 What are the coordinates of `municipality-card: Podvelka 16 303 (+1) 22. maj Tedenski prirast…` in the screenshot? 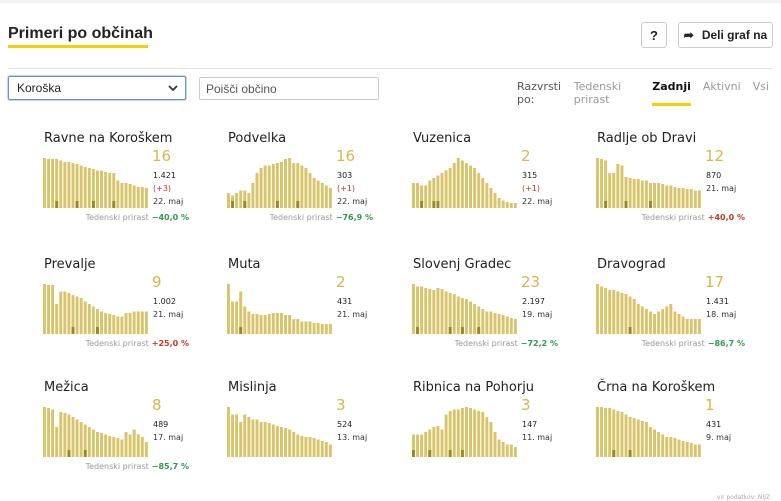 It's located at (319, 191).